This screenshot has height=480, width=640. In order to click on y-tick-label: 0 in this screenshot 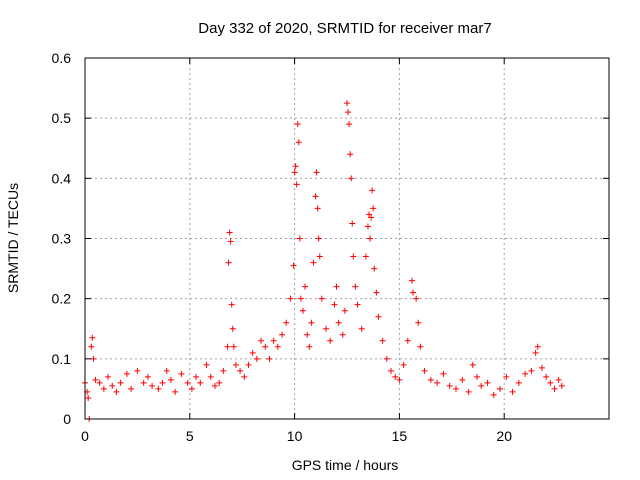, I will do `click(67, 419)`.